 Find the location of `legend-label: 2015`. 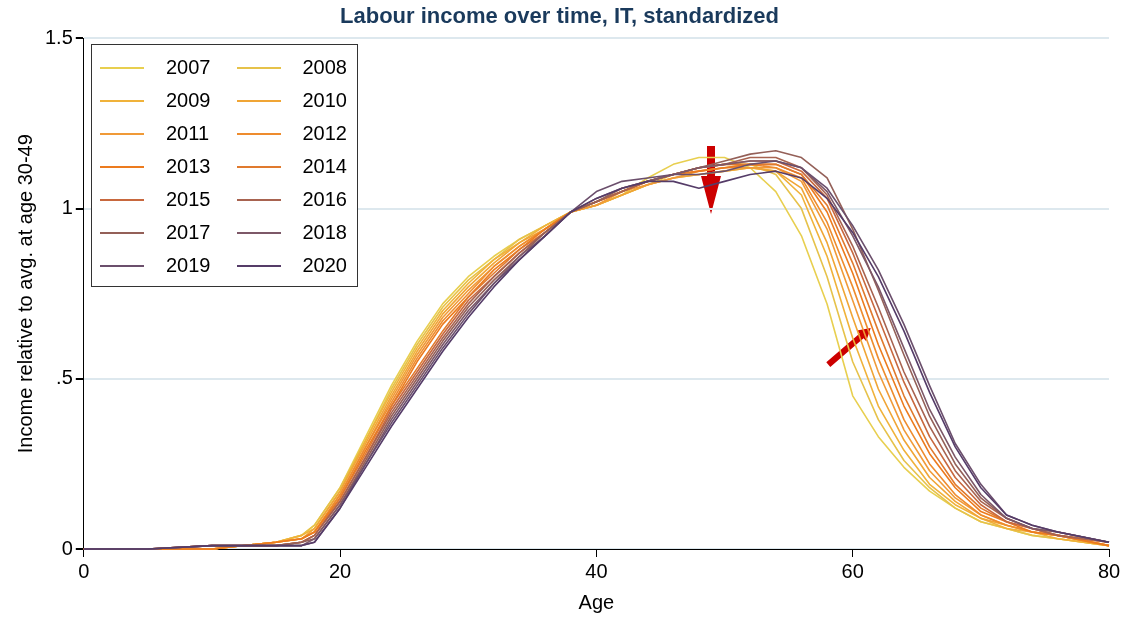

legend-label: 2015 is located at coordinates (188, 199).